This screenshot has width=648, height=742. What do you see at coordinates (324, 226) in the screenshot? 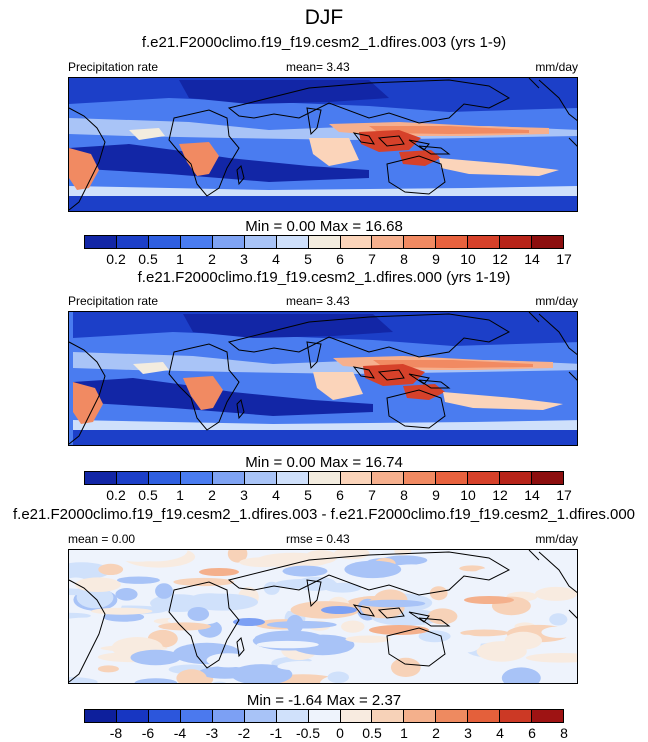
I see `panel-1-minmax: Min = 0.00 Max = 16.68` at bounding box center [324, 226].